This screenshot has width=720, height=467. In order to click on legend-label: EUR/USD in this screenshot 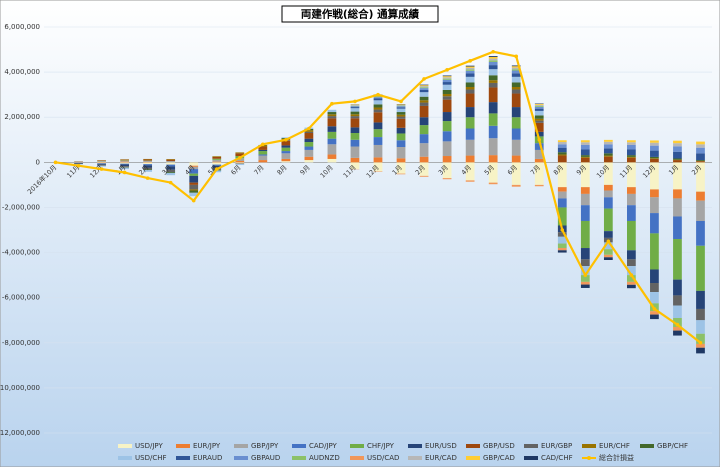, I will do `click(441, 446)`.